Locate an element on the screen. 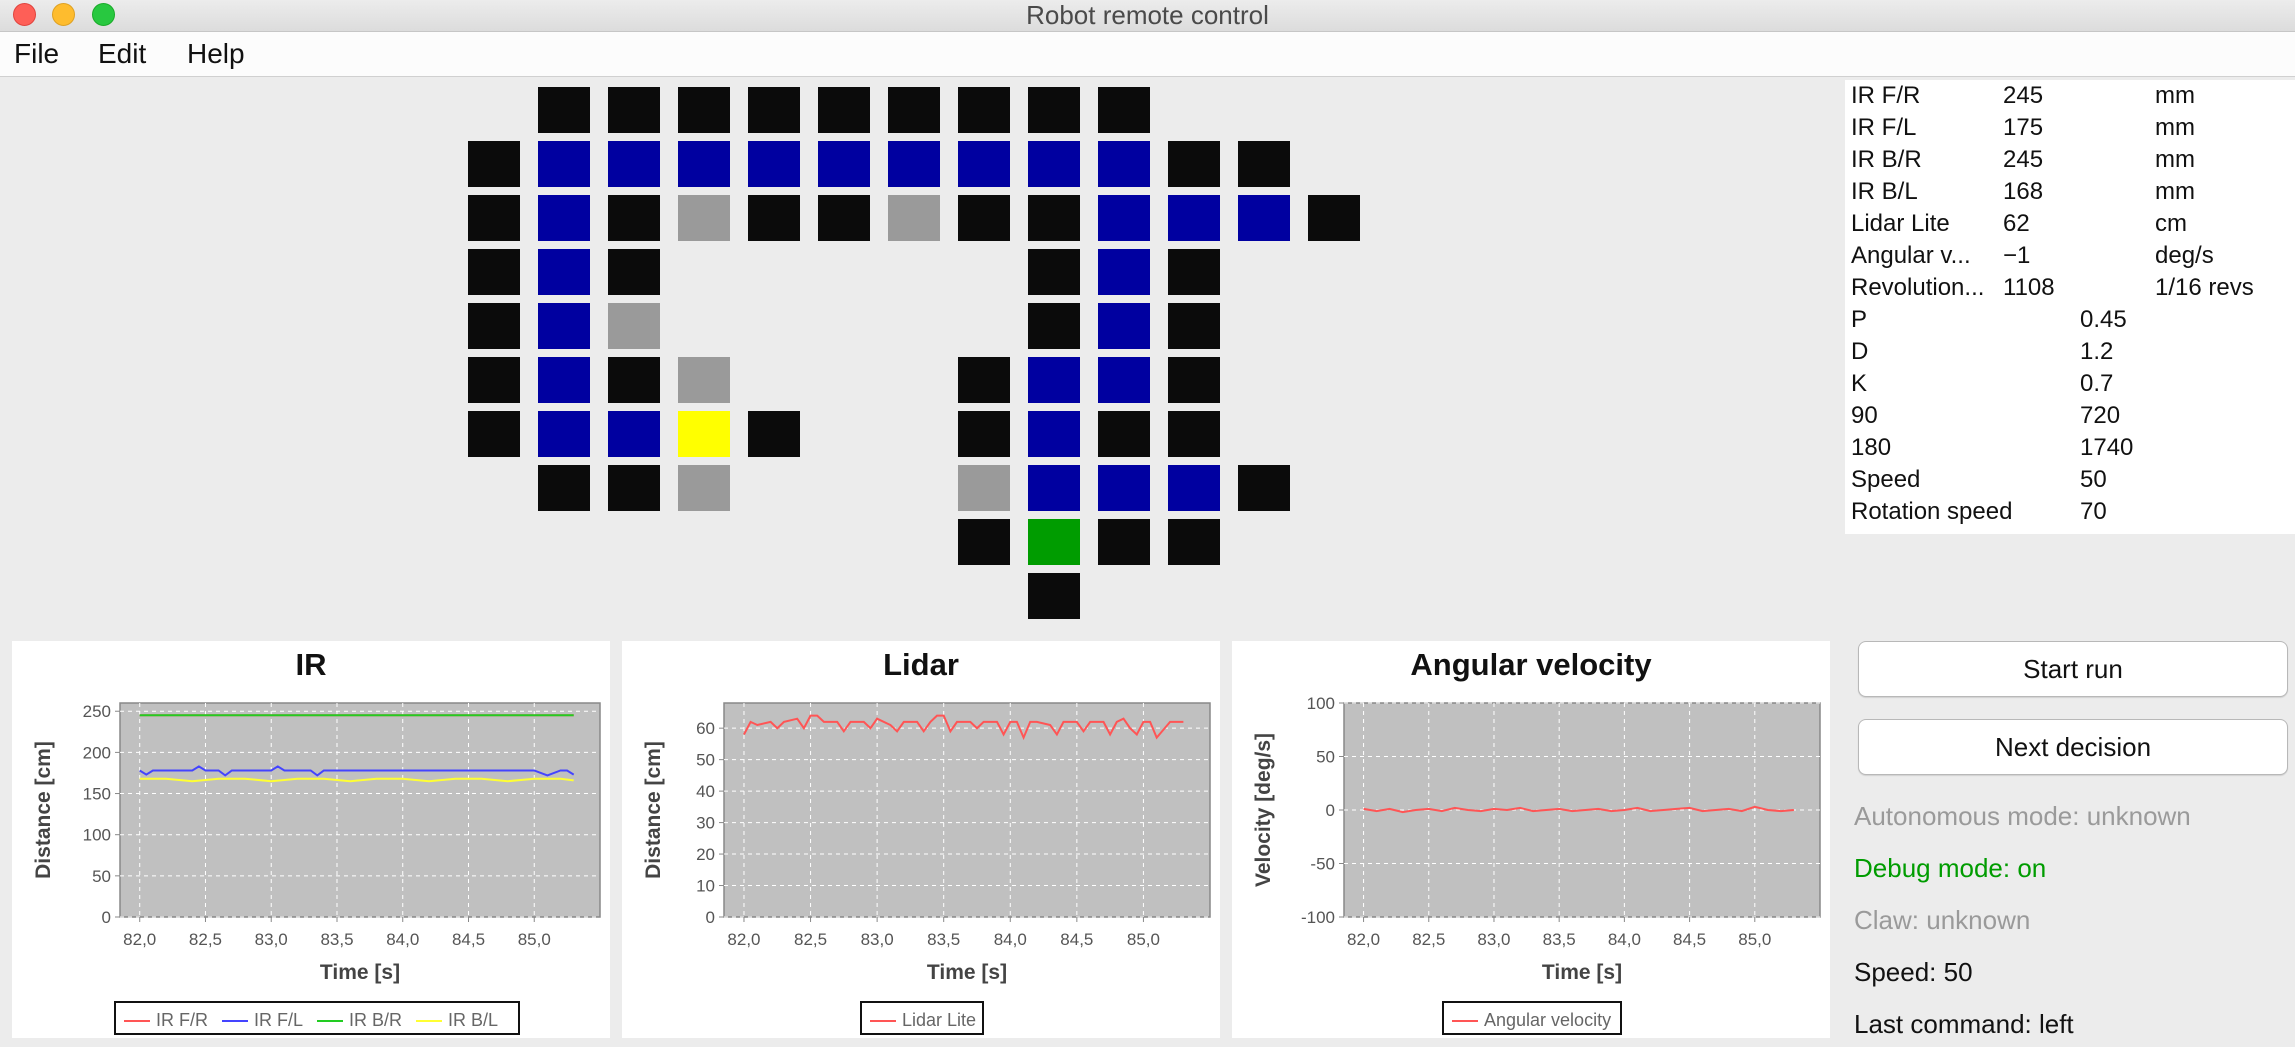  y-tick-label: -100 is located at coordinates (1318, 917).